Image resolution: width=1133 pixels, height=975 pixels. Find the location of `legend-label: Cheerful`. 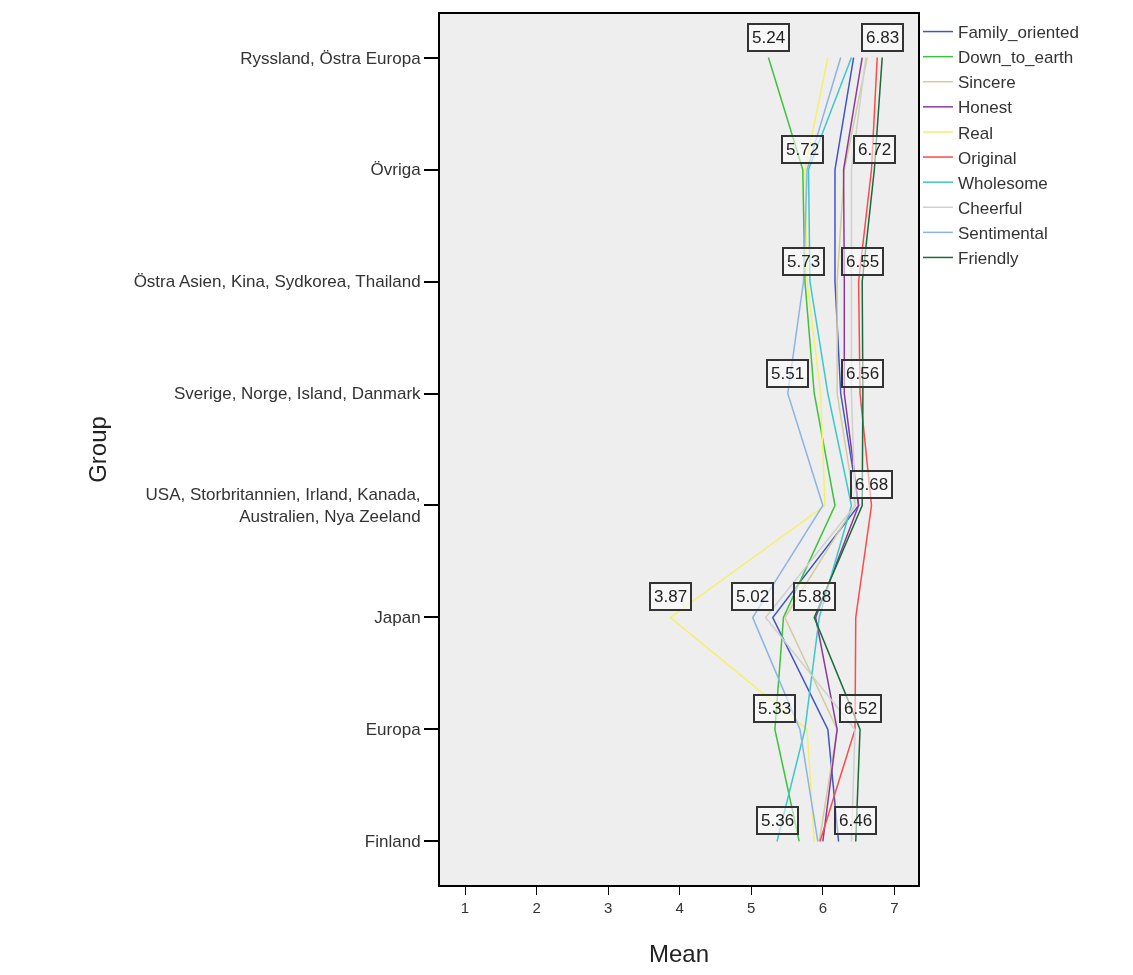

legend-label: Cheerful is located at coordinates (990, 208).